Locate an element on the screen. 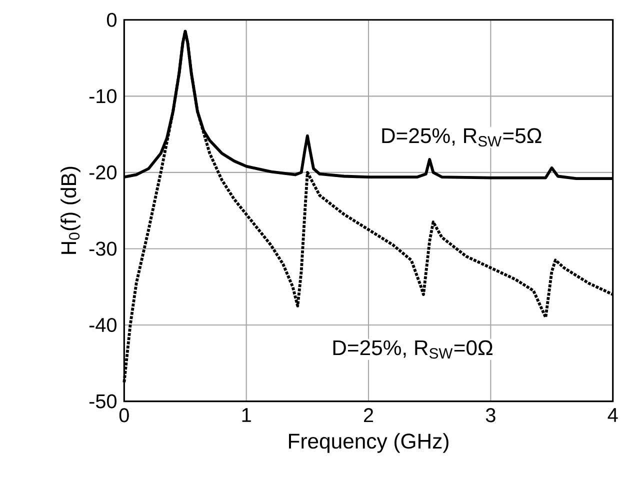  x-tick-label: 0 is located at coordinates (124, 415).